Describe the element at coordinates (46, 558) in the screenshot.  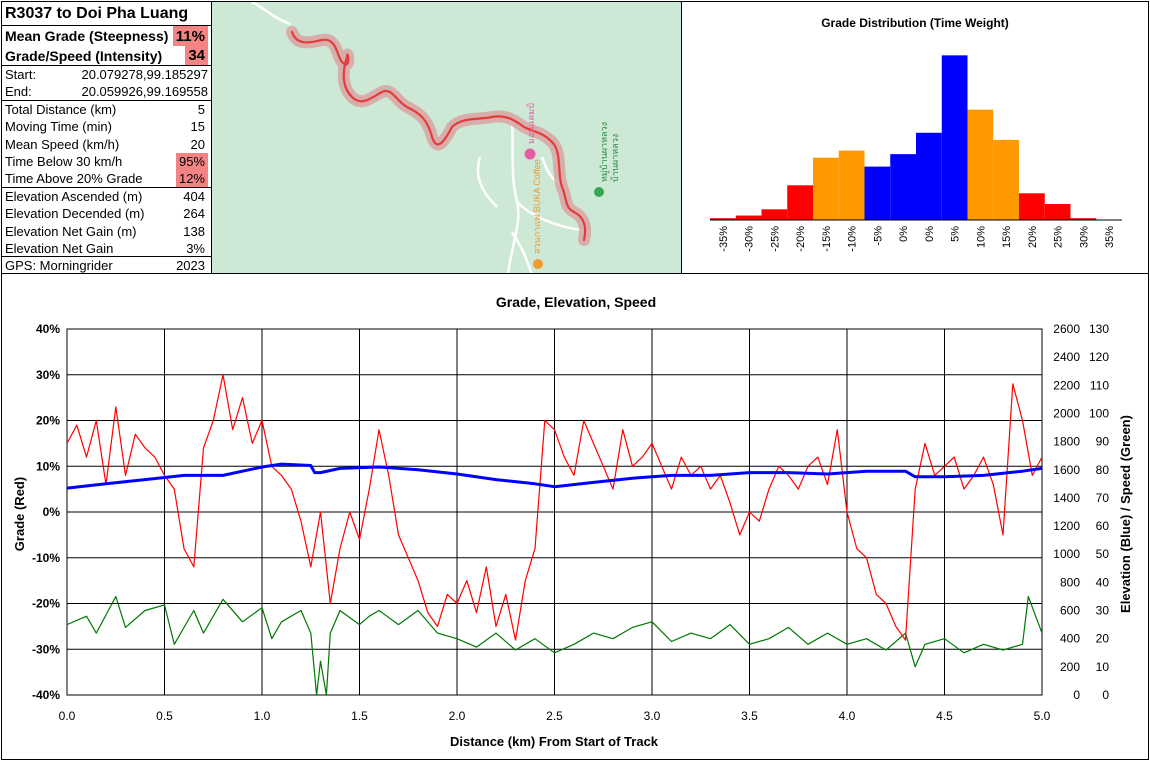
I see `left-y-tick-label: -10%` at that location.